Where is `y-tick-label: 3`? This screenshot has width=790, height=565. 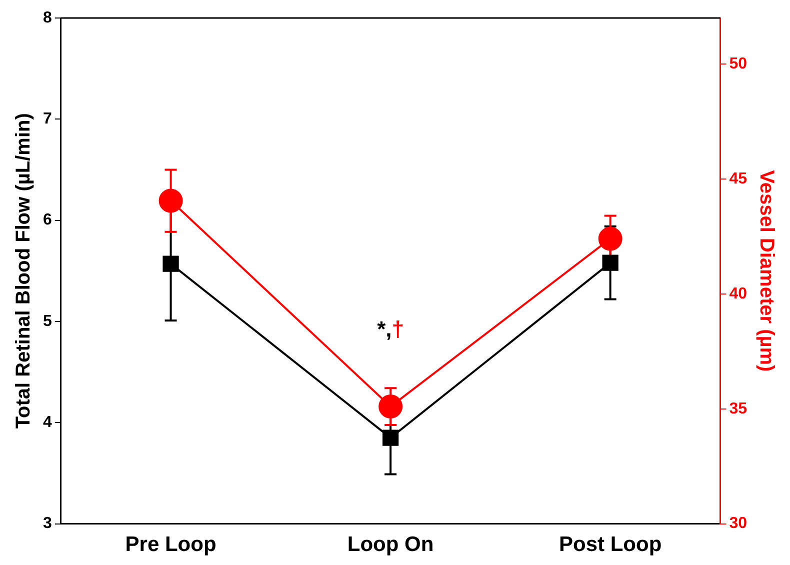
y-tick-label: 3 is located at coordinates (47, 523).